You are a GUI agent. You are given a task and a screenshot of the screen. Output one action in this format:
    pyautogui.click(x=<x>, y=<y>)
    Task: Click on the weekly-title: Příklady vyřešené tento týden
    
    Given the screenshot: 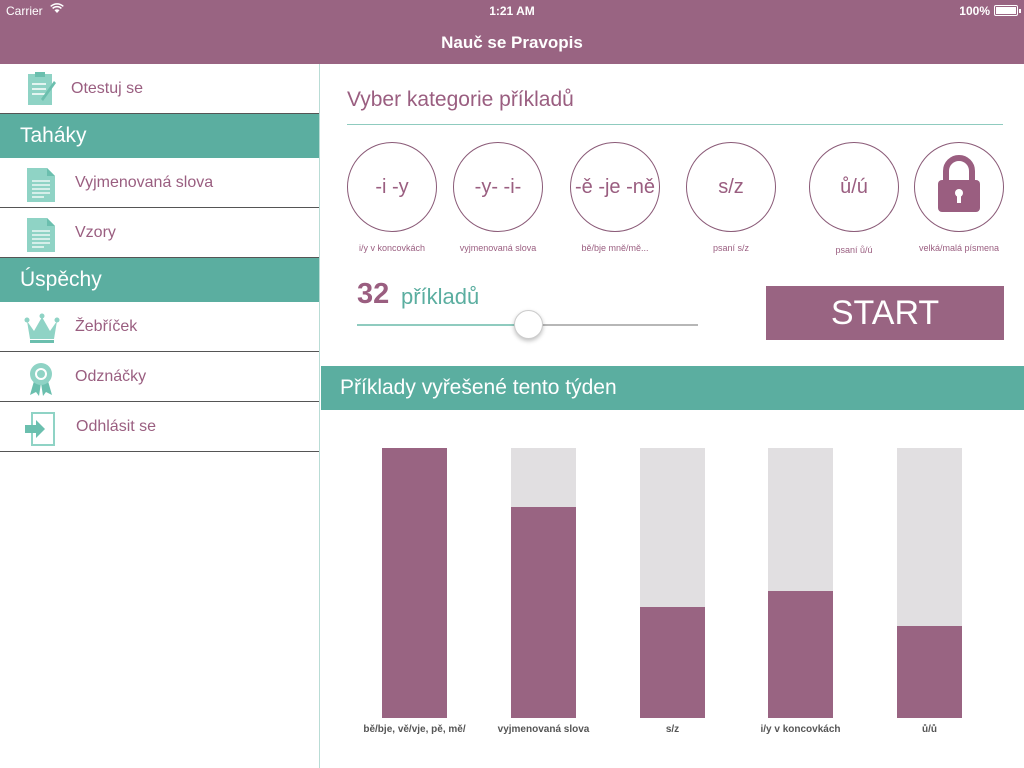 What is the action you would take?
    pyautogui.click(x=478, y=387)
    